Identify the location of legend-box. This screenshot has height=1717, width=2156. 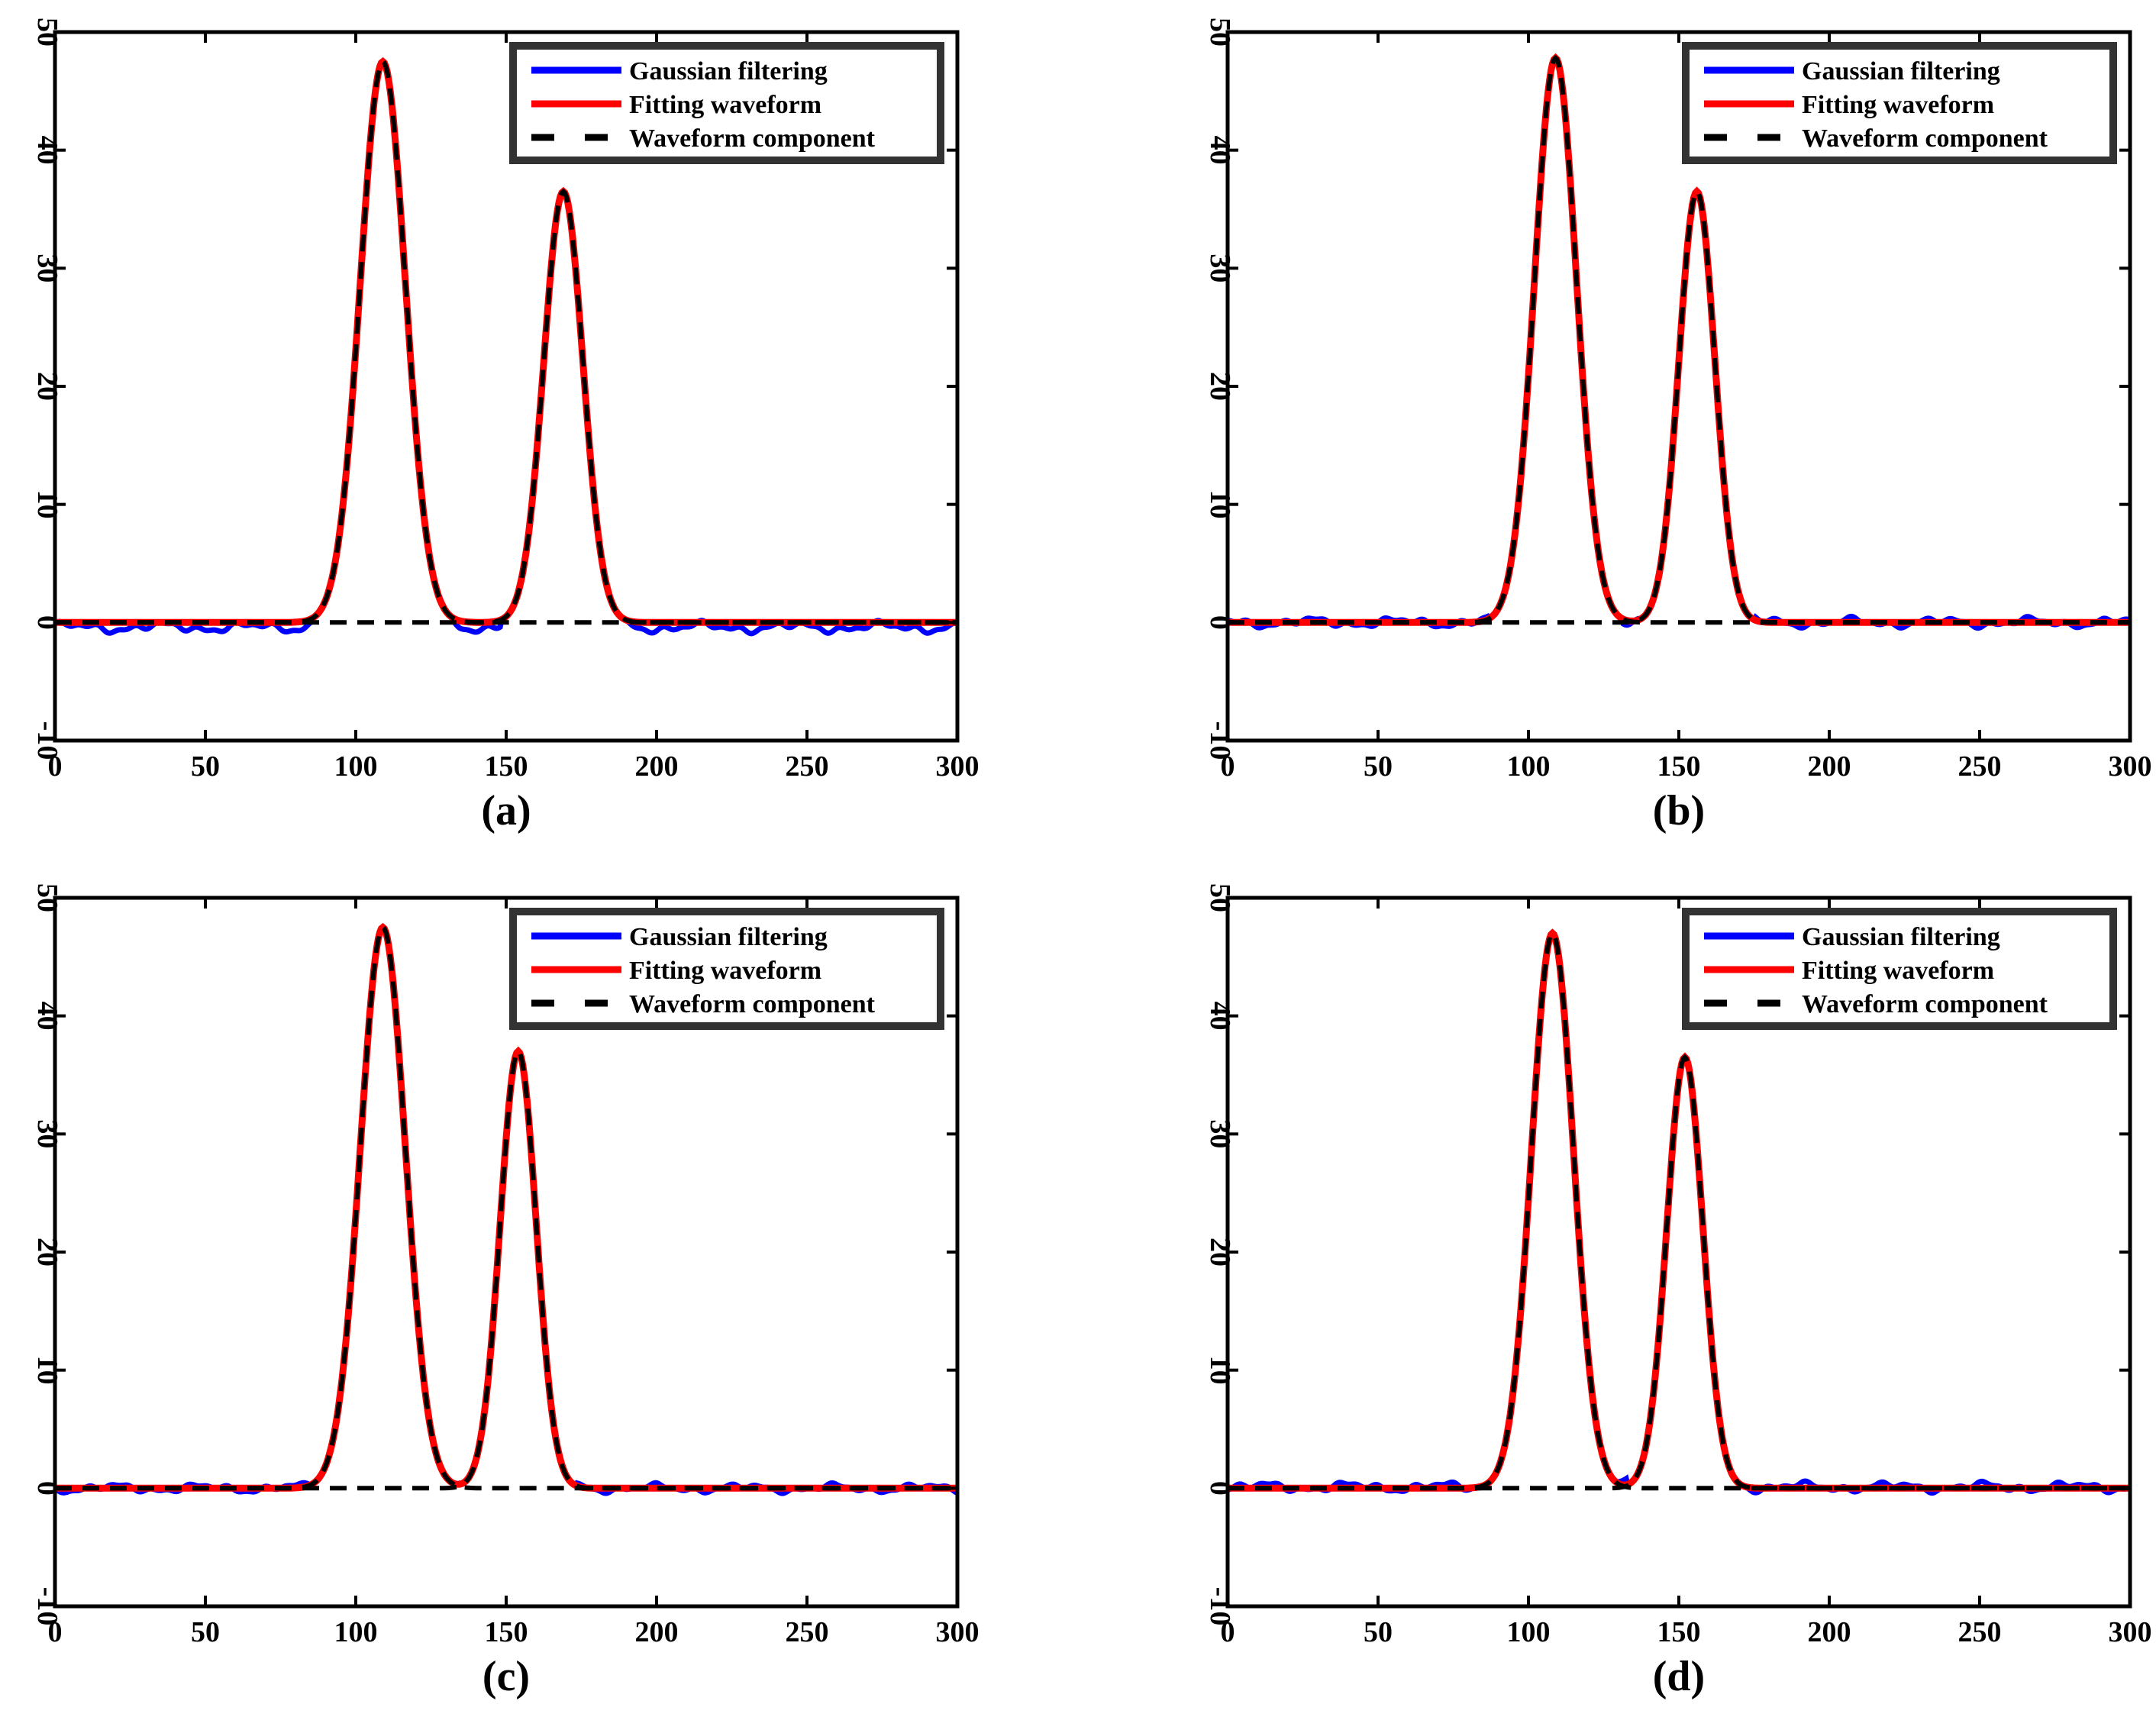
(1899, 969).